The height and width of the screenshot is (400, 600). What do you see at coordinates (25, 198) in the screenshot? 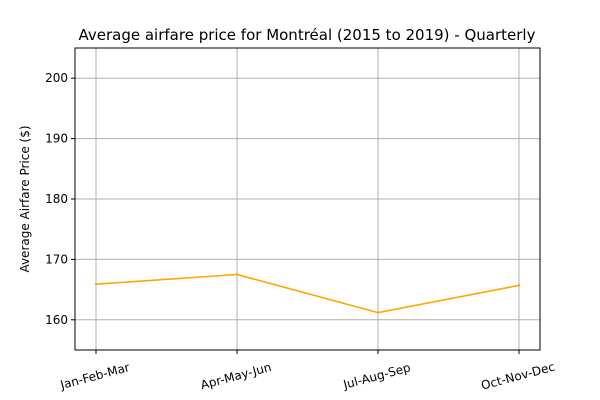
I see `y-axis-label: Average Airfare Price ($)` at bounding box center [25, 198].